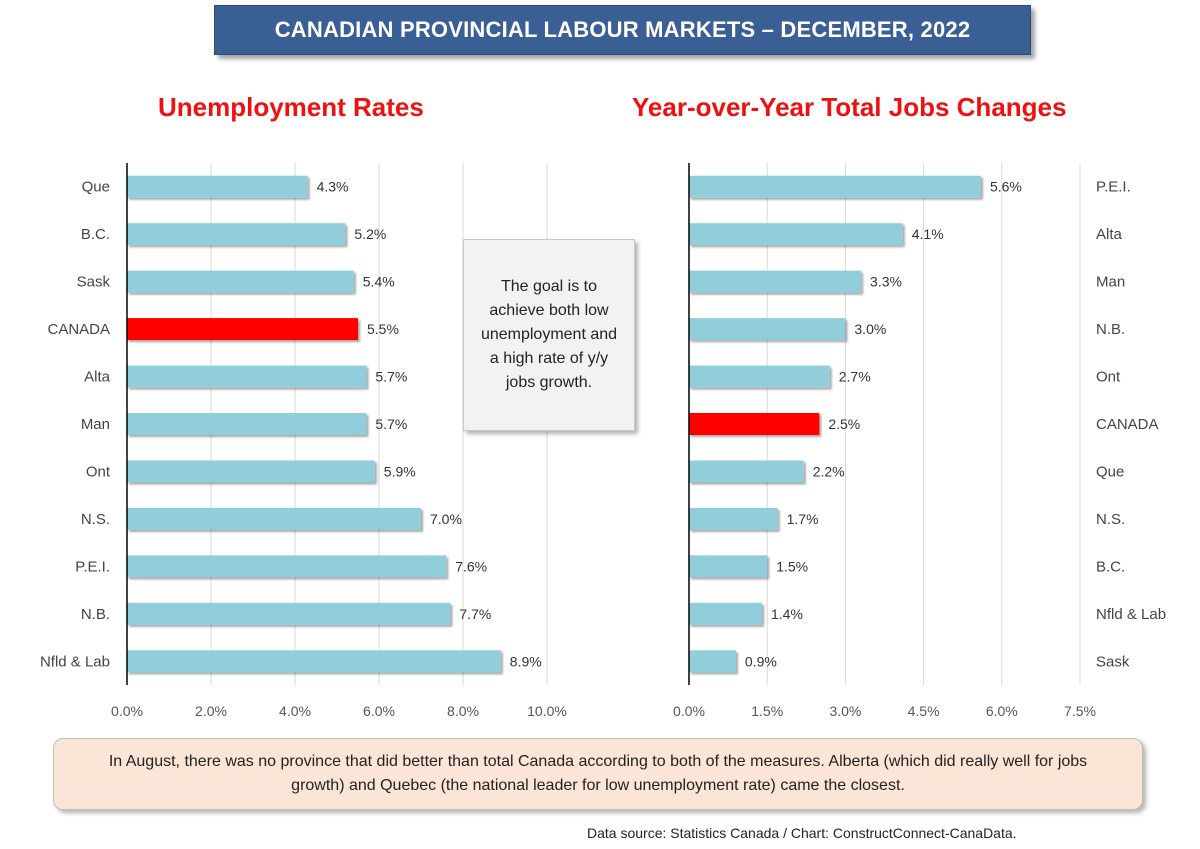  What do you see at coordinates (761, 661) in the screenshot?
I see `jobs-value-label: 0.9%` at bounding box center [761, 661].